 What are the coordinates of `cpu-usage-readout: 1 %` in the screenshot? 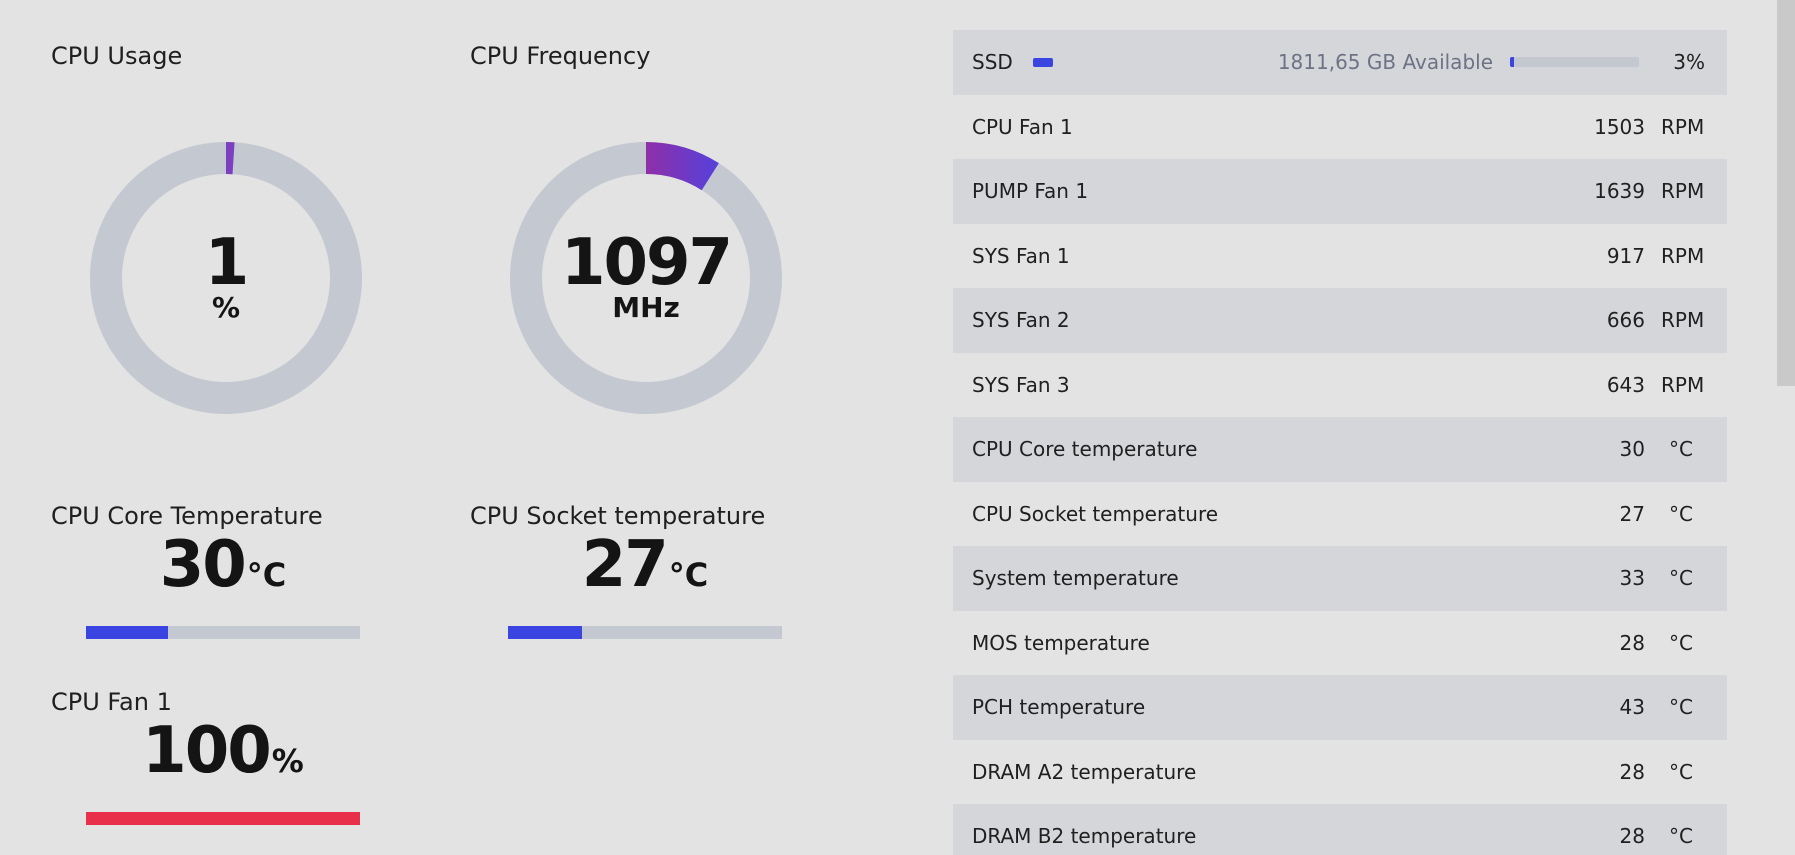 It's located at (226, 278).